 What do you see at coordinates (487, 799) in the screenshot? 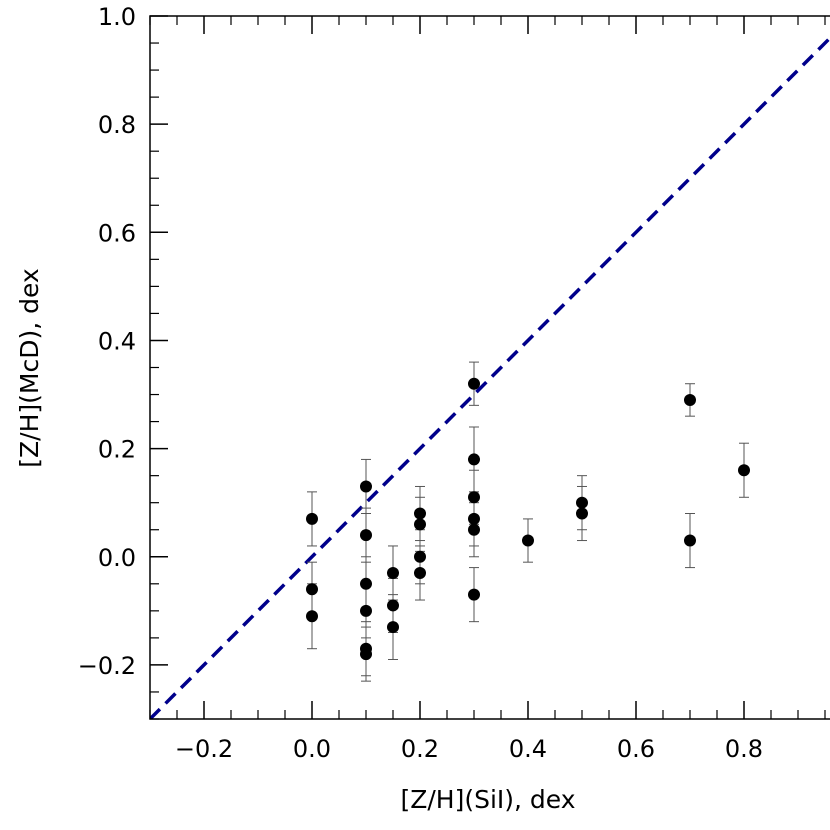
I see `x-axis-label: [Z/H](SiI), dex` at bounding box center [487, 799].